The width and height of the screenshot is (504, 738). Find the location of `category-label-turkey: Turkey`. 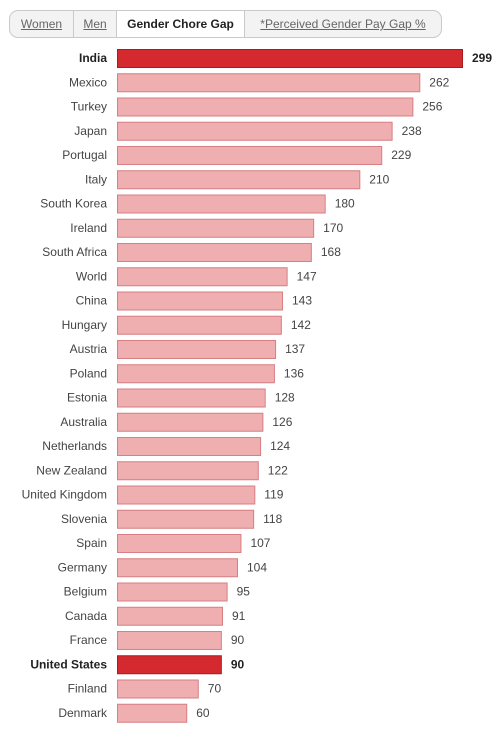

category-label-turkey: Turkey is located at coordinates (89, 107).